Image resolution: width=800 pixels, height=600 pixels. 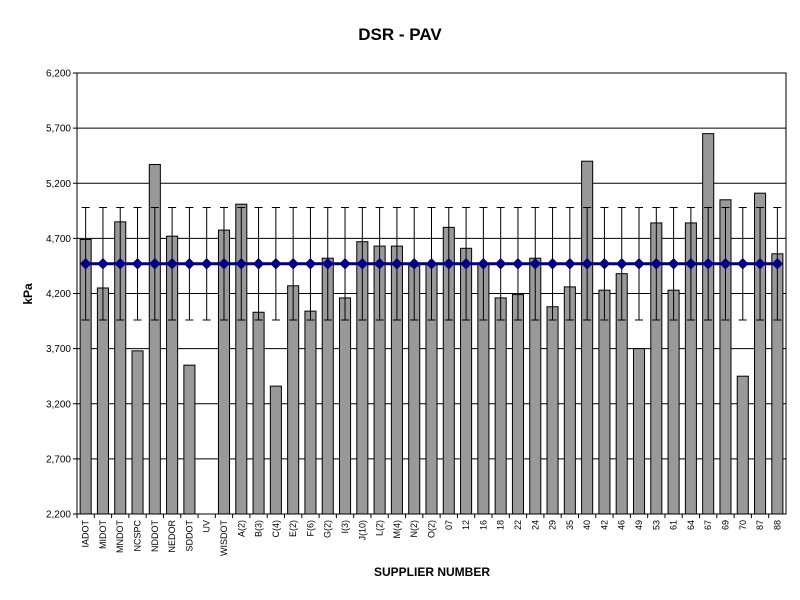 I want to click on x-tick-label: 87, so click(x=760, y=525).